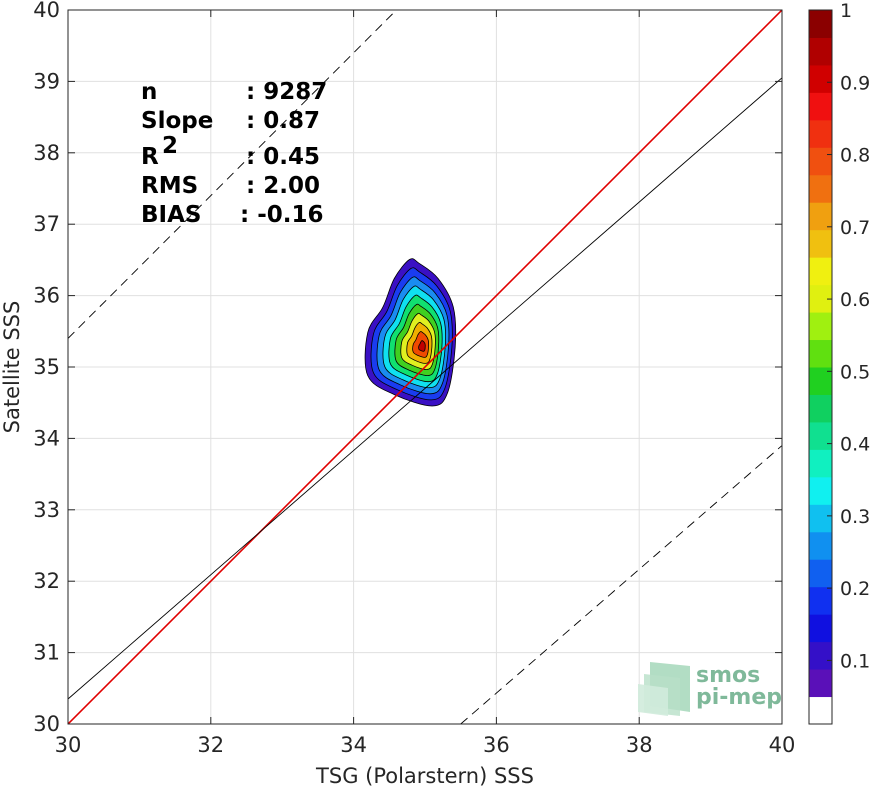  I want to click on y-tick-label: 40, so click(46, 11).